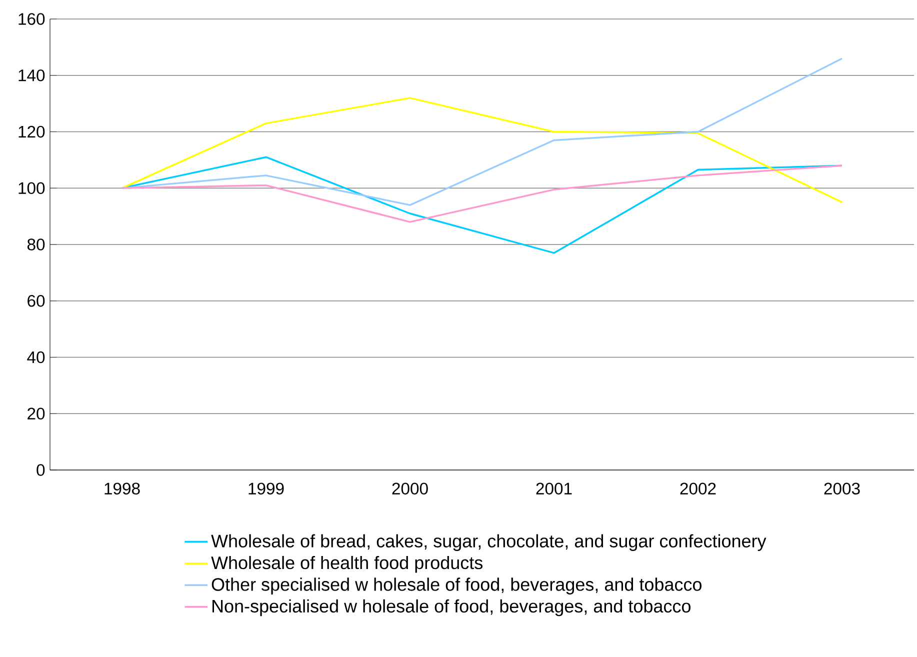 The image size is (917, 657). Describe the element at coordinates (31, 132) in the screenshot. I see `y-tick-label: 120` at that location.